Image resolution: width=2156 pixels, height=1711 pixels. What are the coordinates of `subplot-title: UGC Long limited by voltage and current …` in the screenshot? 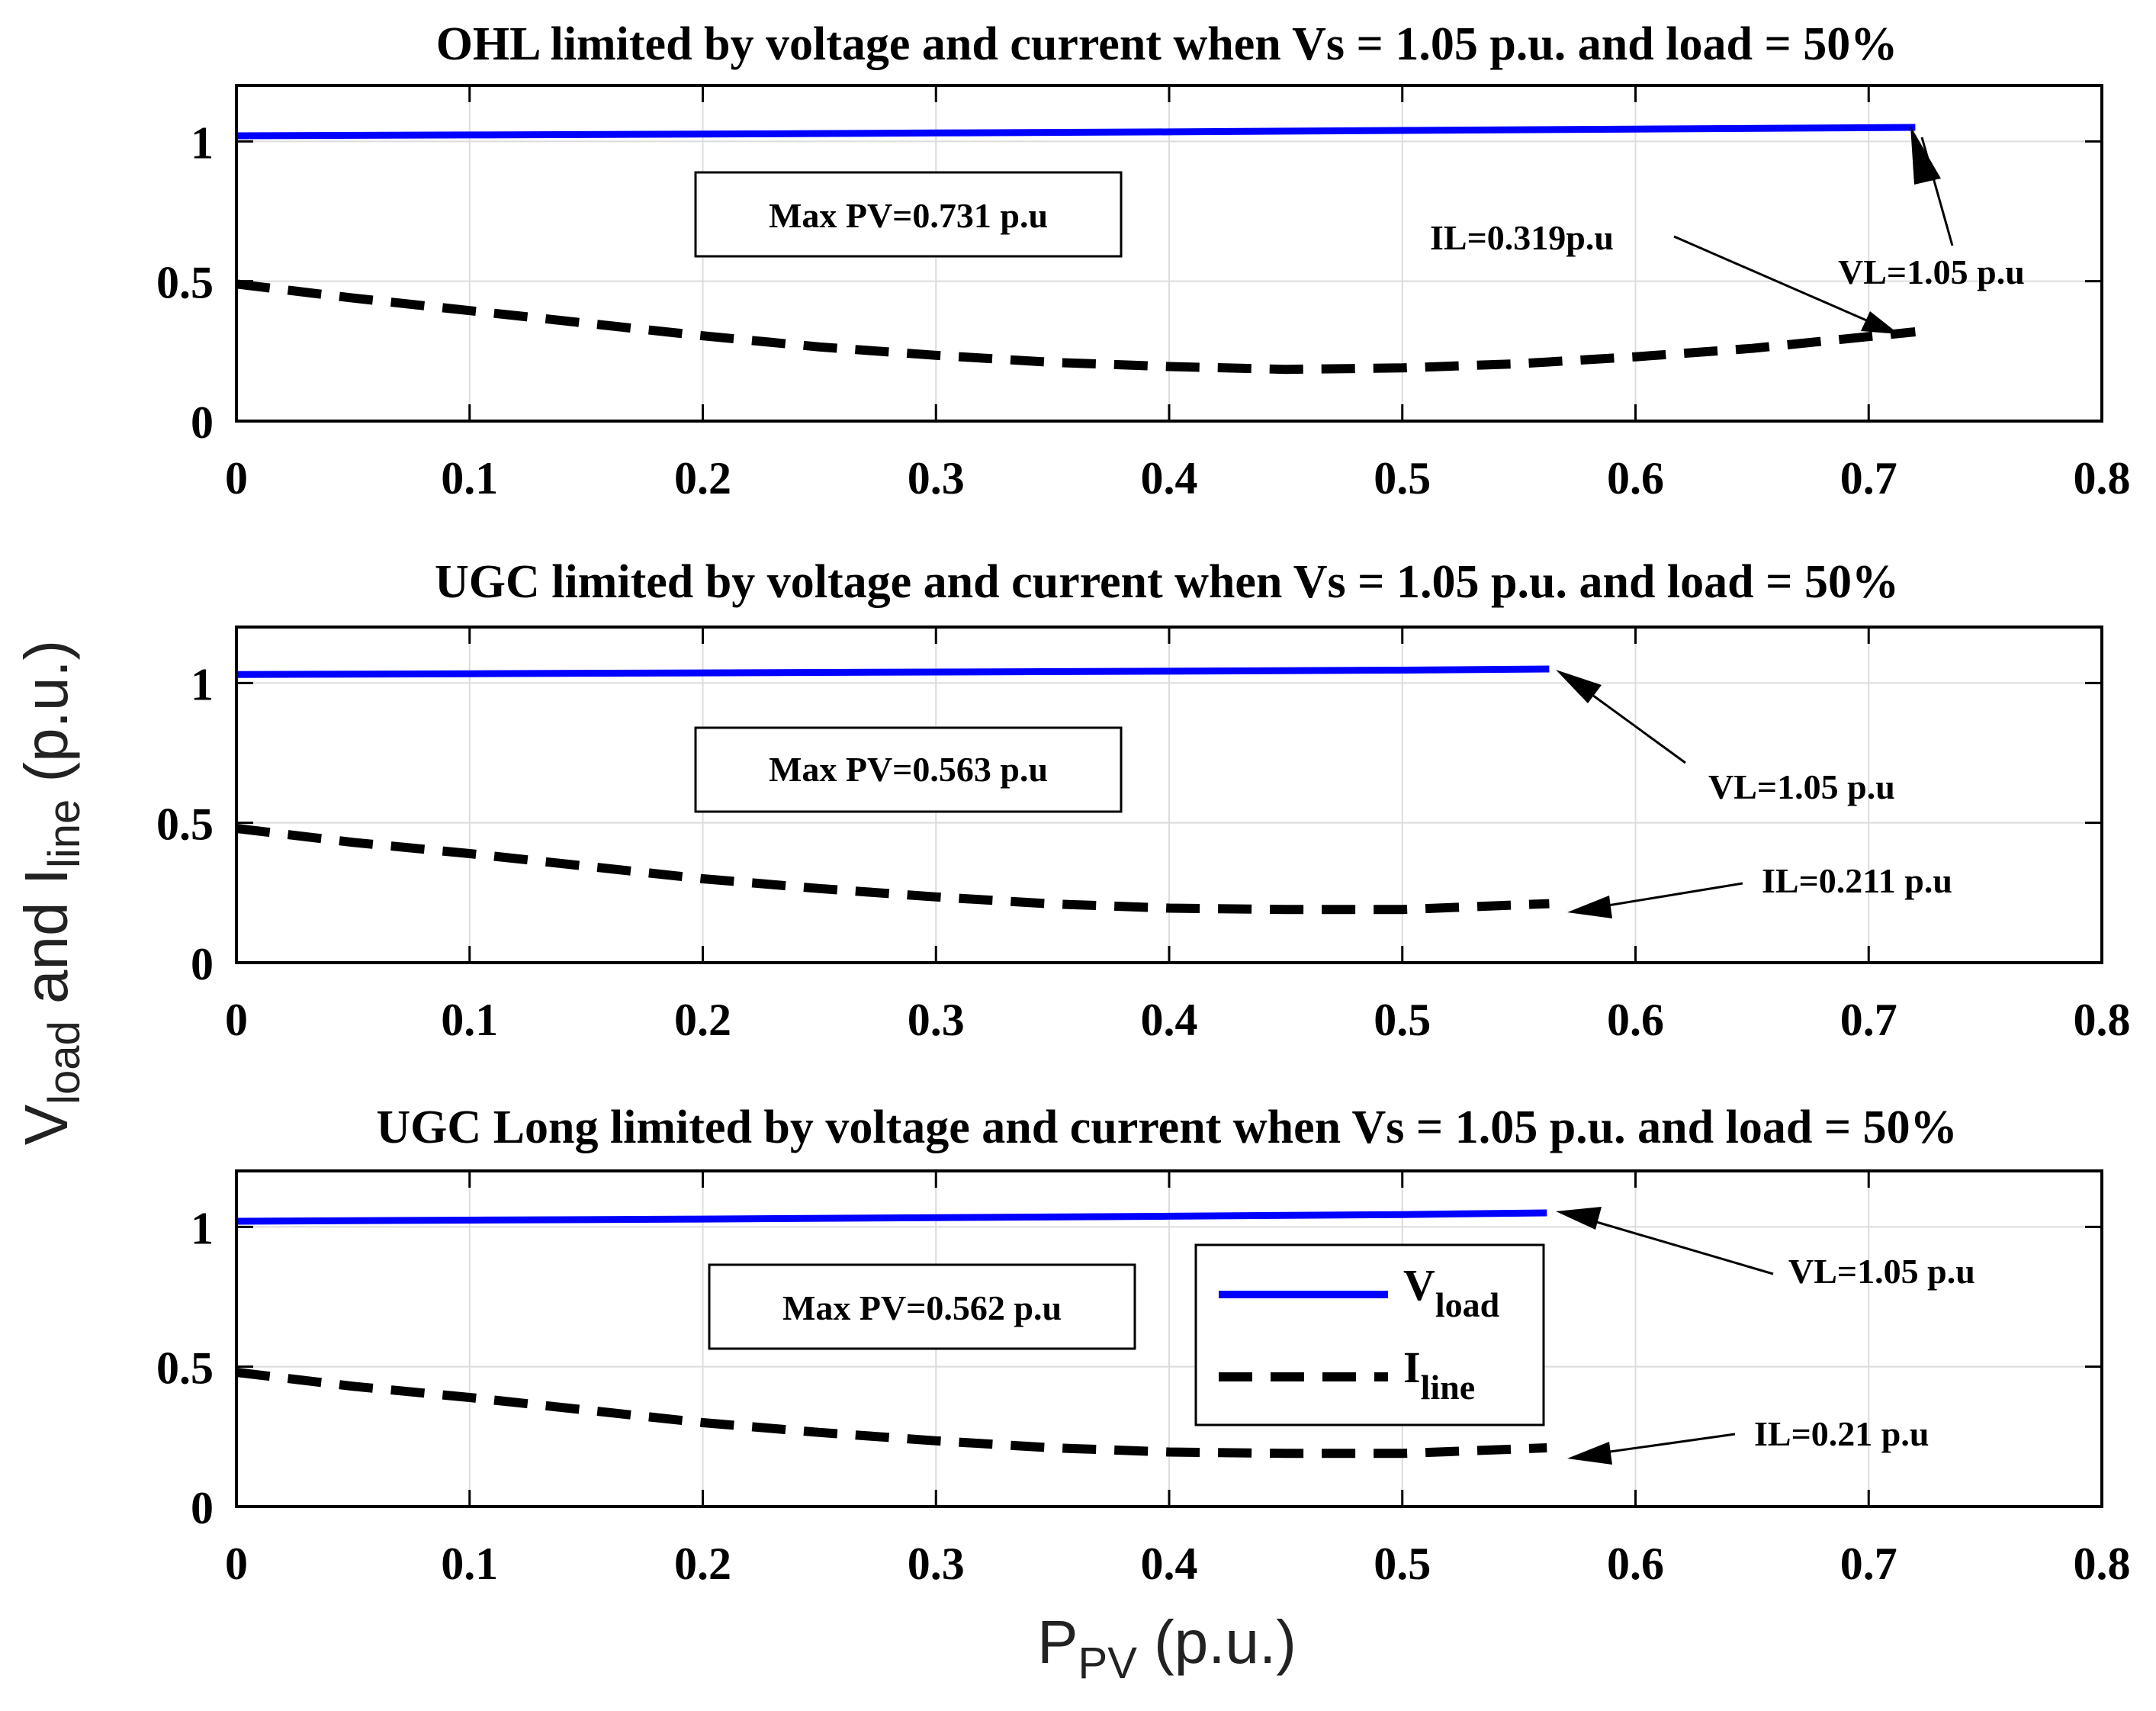 It's located at (1166, 1127).